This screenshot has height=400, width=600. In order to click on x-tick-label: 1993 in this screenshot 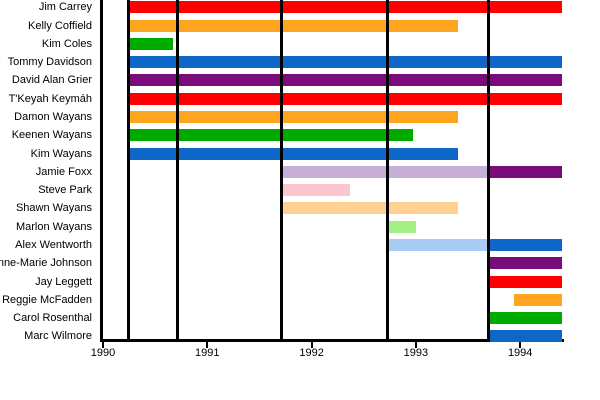, I will do `click(416, 353)`.